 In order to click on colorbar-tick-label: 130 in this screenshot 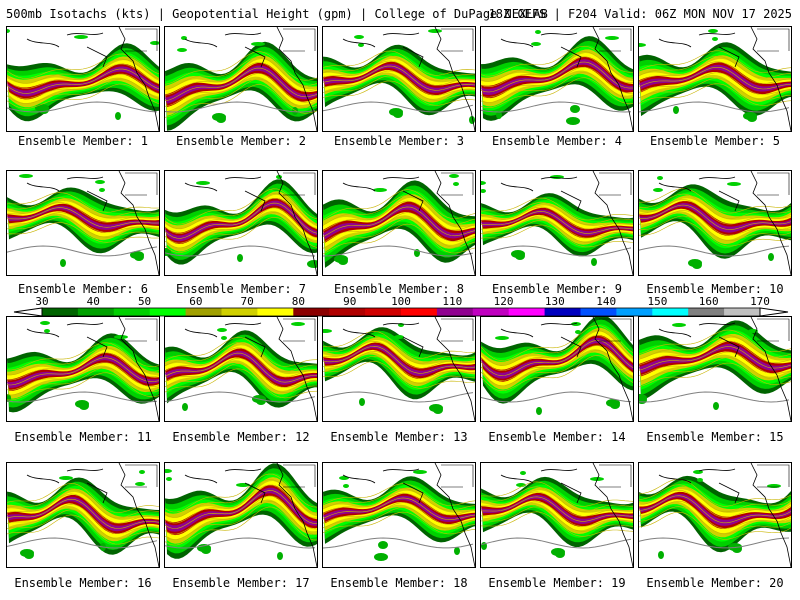, I will do `click(554, 301)`.